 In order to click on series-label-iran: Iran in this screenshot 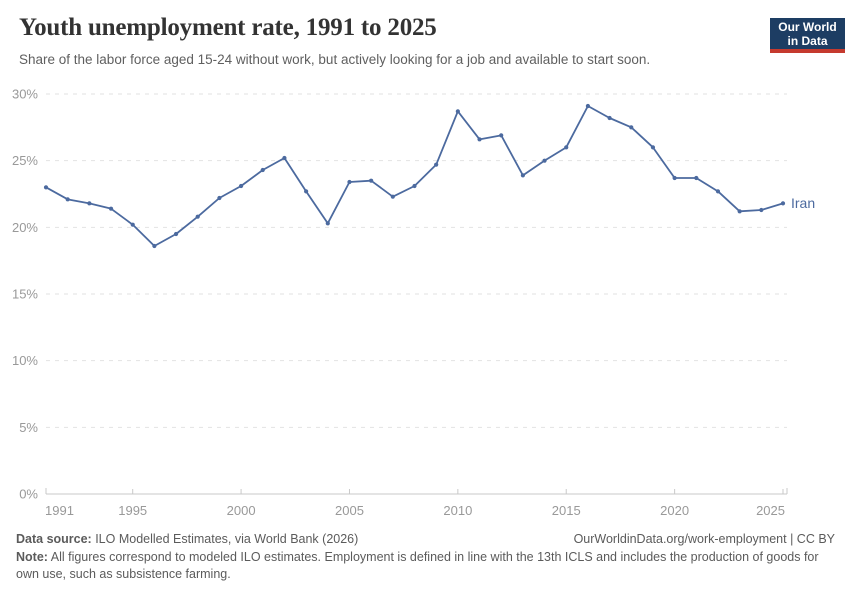, I will do `click(803, 203)`.